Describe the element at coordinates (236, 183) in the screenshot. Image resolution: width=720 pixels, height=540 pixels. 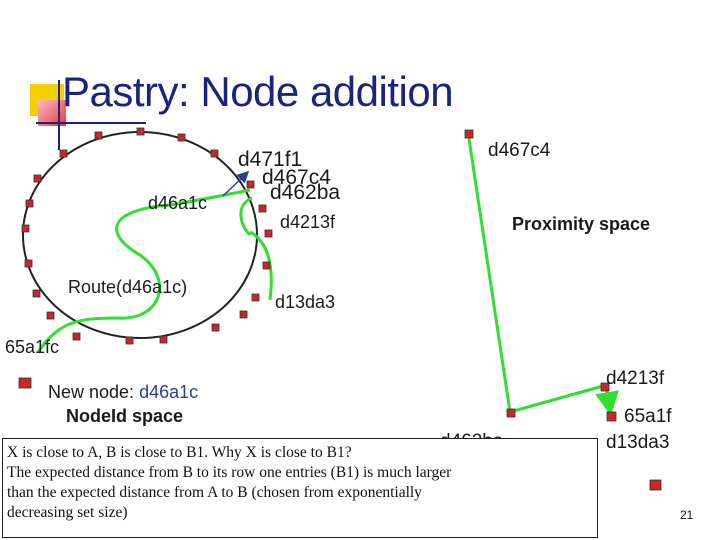
I see `arrow-d46a1c` at that location.